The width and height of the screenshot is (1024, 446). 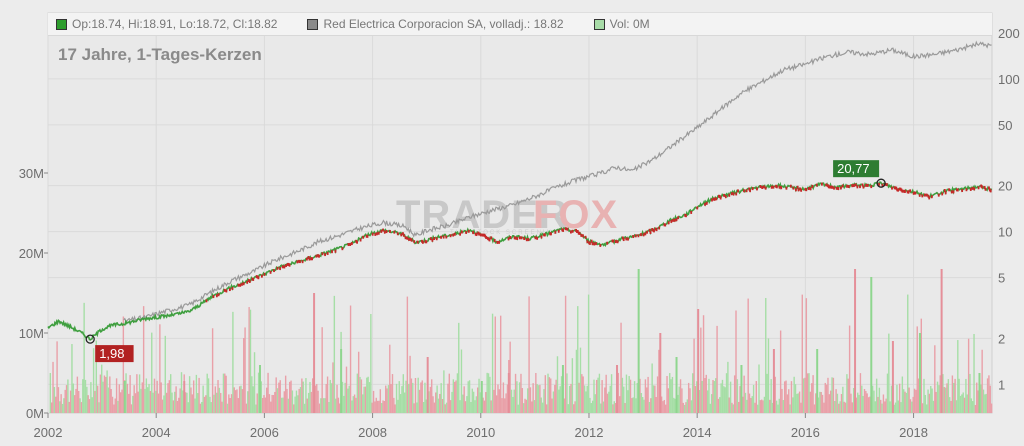 I want to click on legend-ohlc: Op:18.74, Hi:18.91, Lo:18.72, Cl:18.82, so click(x=166, y=24).